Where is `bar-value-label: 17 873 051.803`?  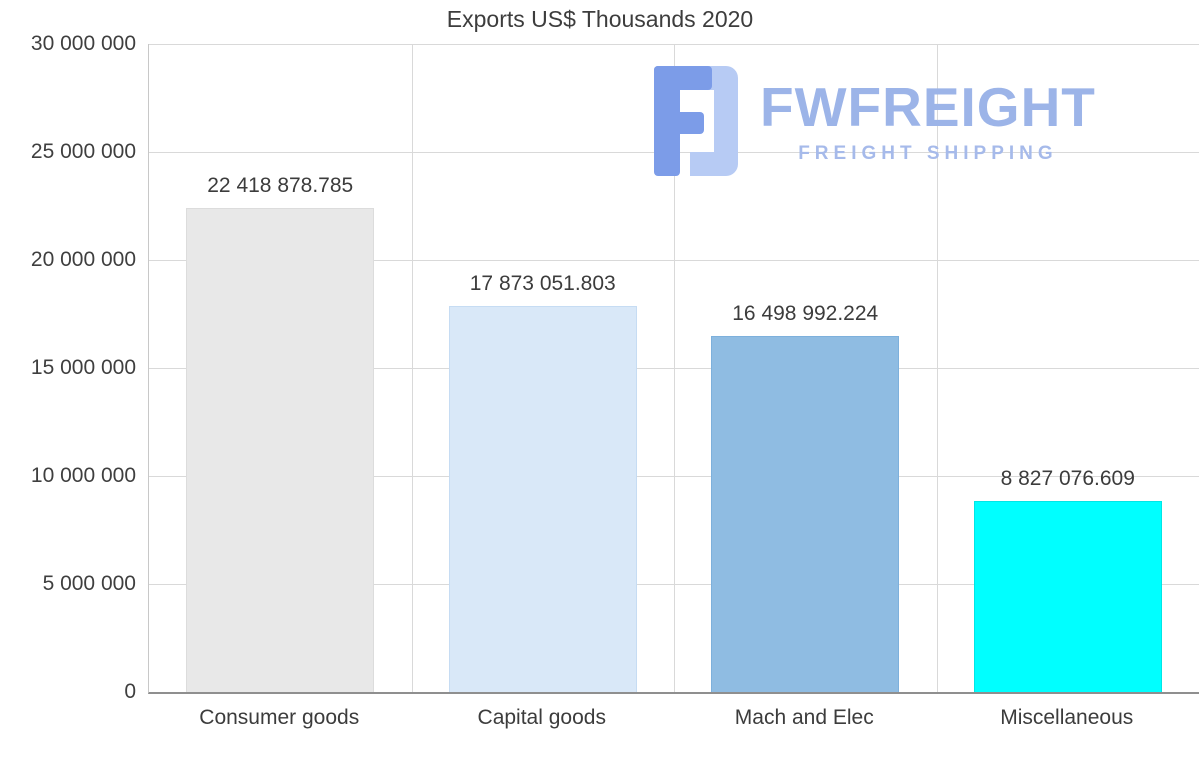 bar-value-label: 17 873 051.803 is located at coordinates (542, 283).